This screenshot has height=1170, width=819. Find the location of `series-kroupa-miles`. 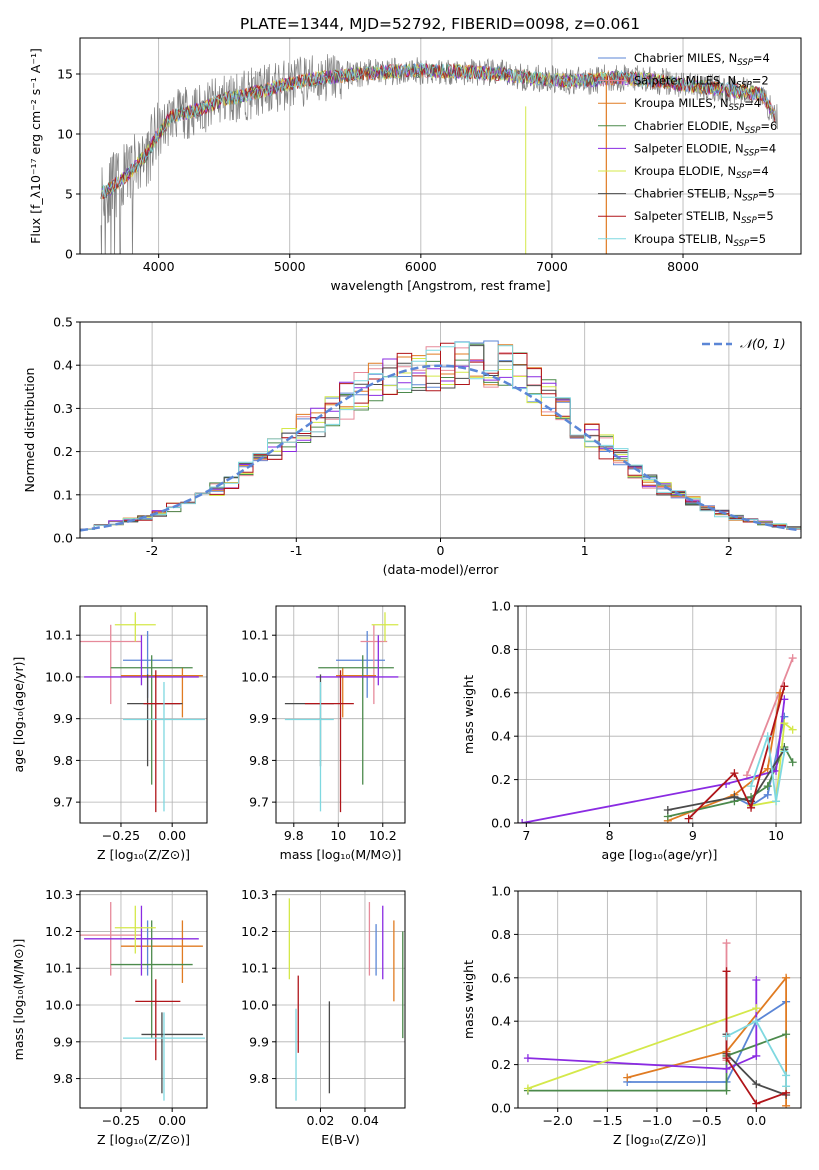

series-kroupa-miles is located at coordinates (724, 755).